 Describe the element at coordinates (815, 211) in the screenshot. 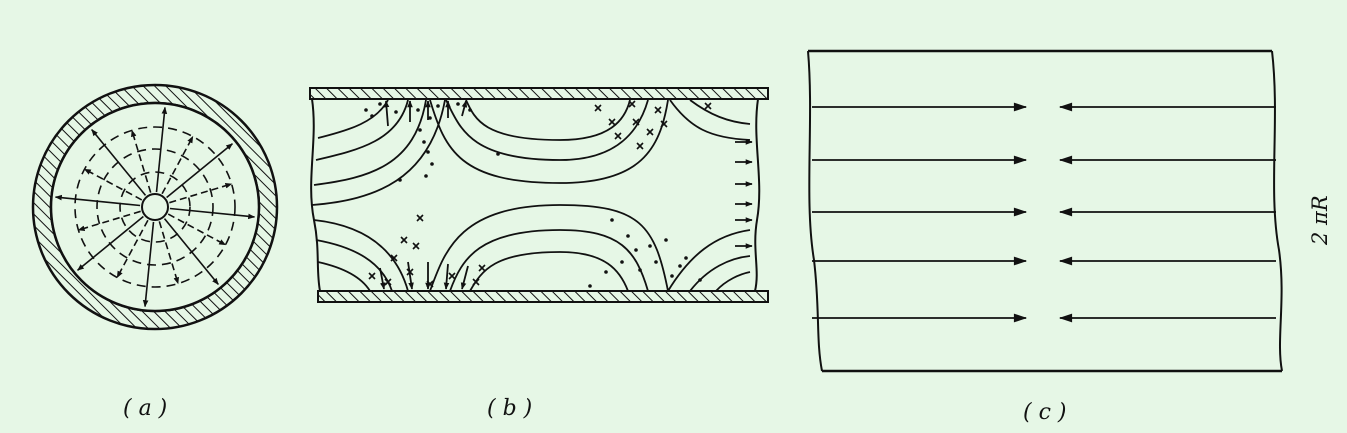

I see `left-break-edge` at that location.